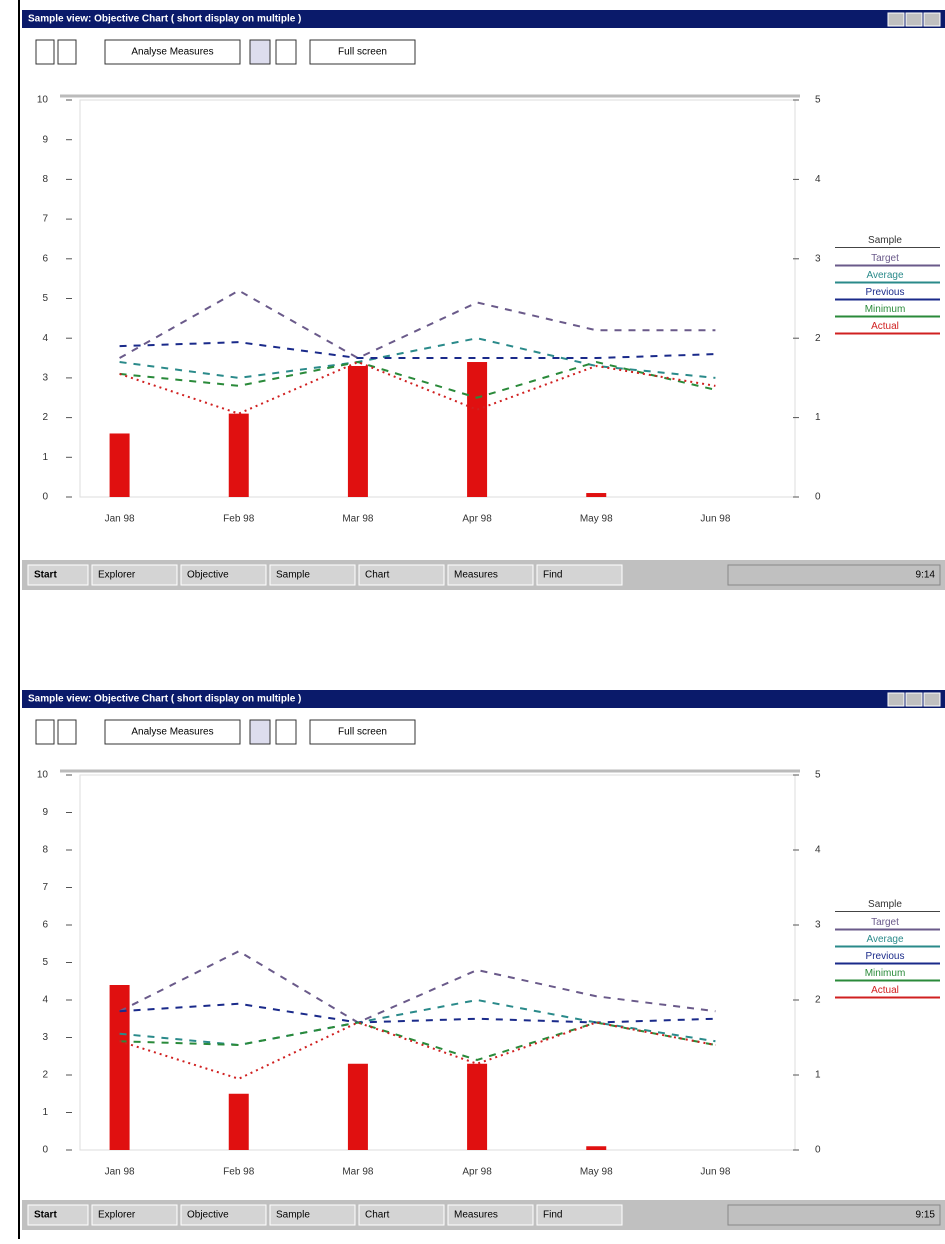 The height and width of the screenshot is (1244, 945). I want to click on taskbar-button-label: Sample, so click(293, 575).